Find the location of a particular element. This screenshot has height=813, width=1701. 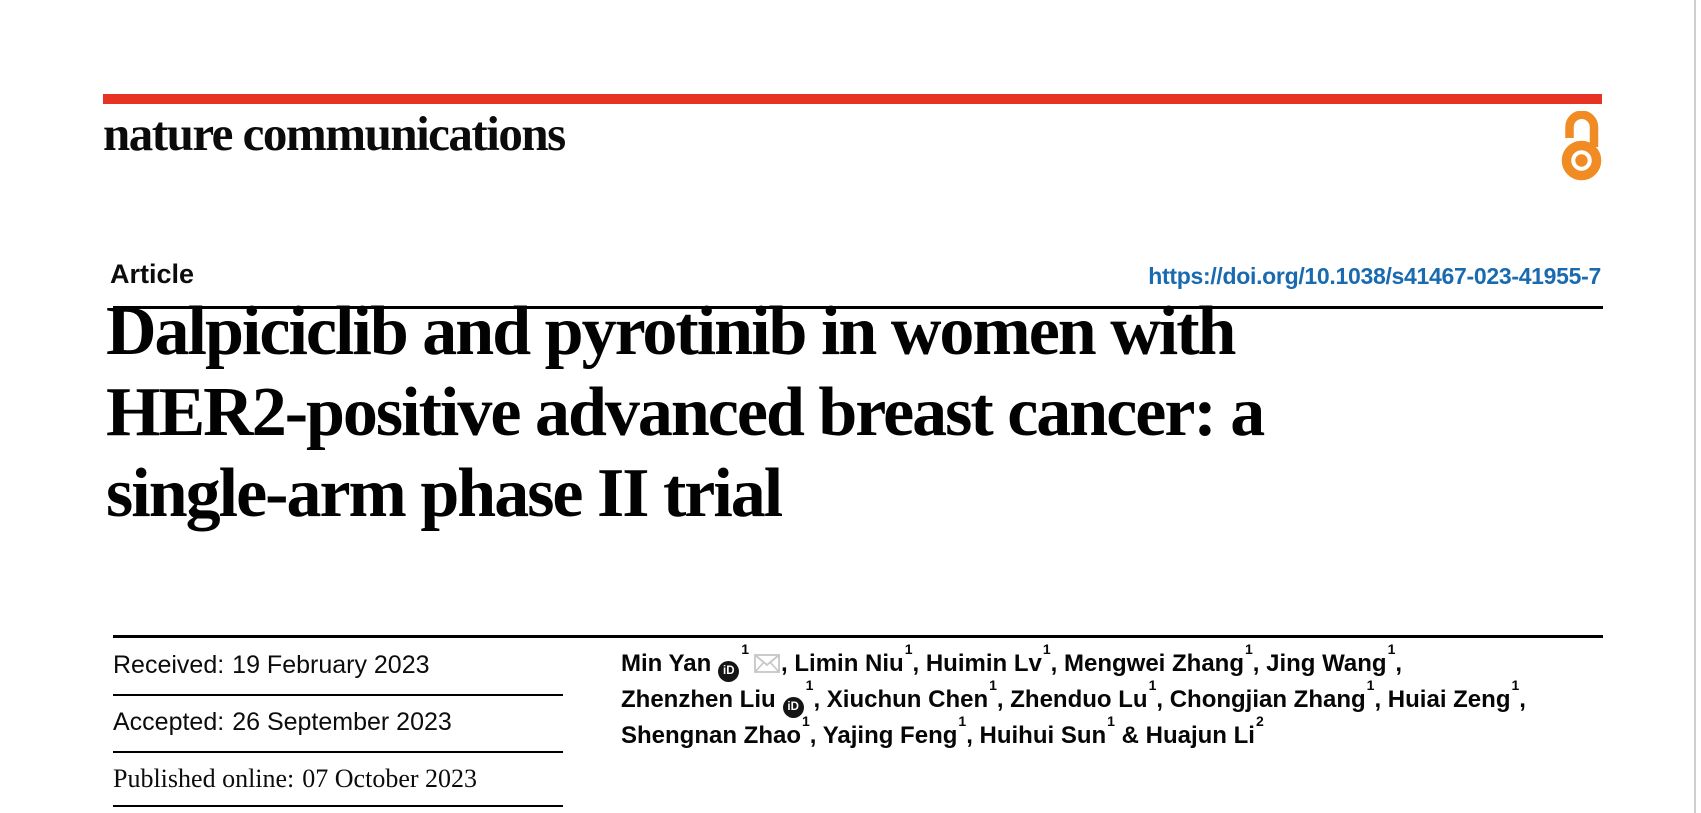

email-icon is located at coordinates (767, 663).